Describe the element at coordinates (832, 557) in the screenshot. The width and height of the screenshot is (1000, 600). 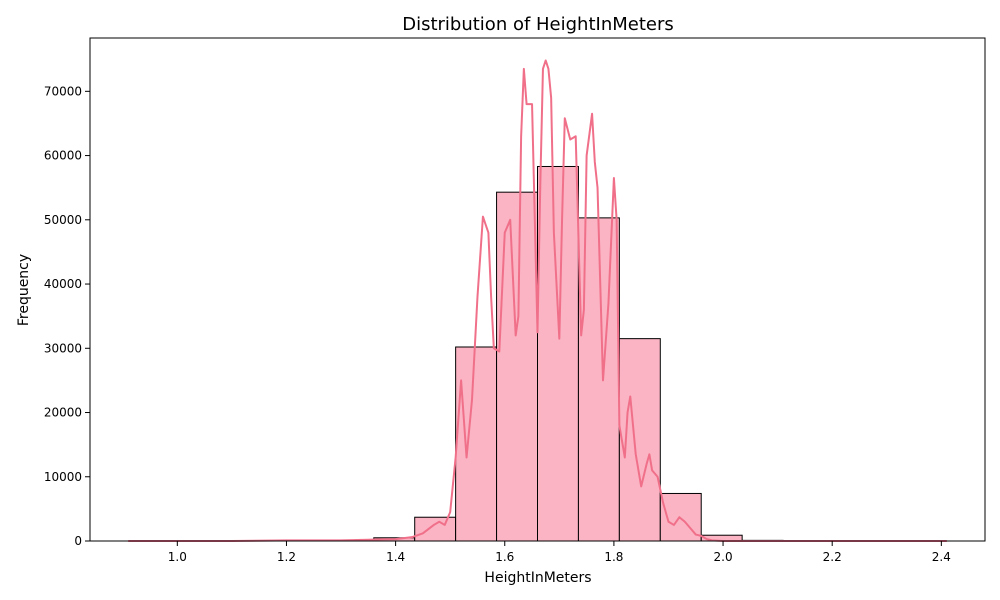
I see `x-tick-label-6: 2.2` at that location.